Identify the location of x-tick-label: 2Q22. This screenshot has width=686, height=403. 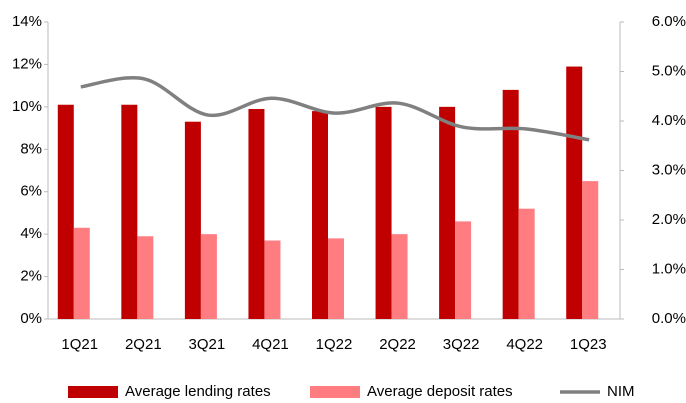
(397, 344).